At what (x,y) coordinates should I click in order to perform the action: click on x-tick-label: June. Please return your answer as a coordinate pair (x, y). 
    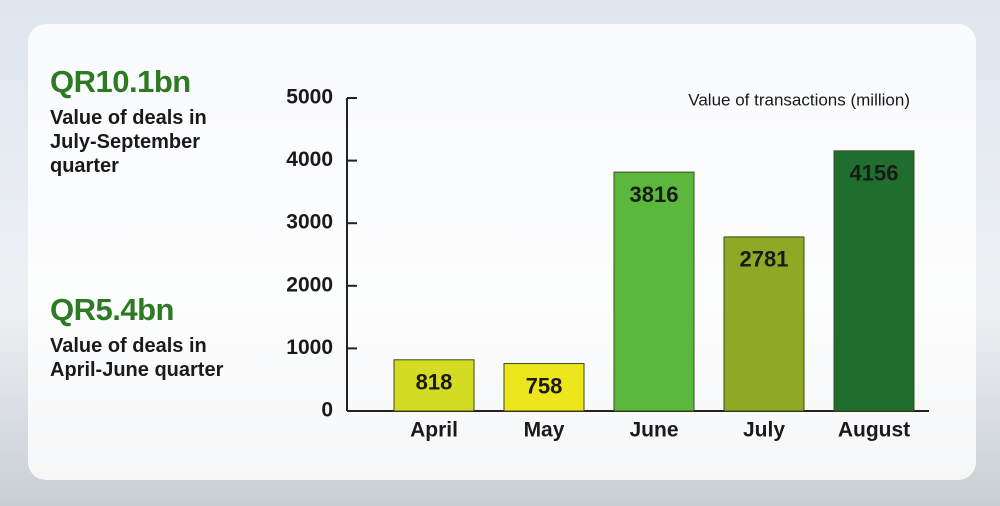
    Looking at the image, I should click on (653, 430).